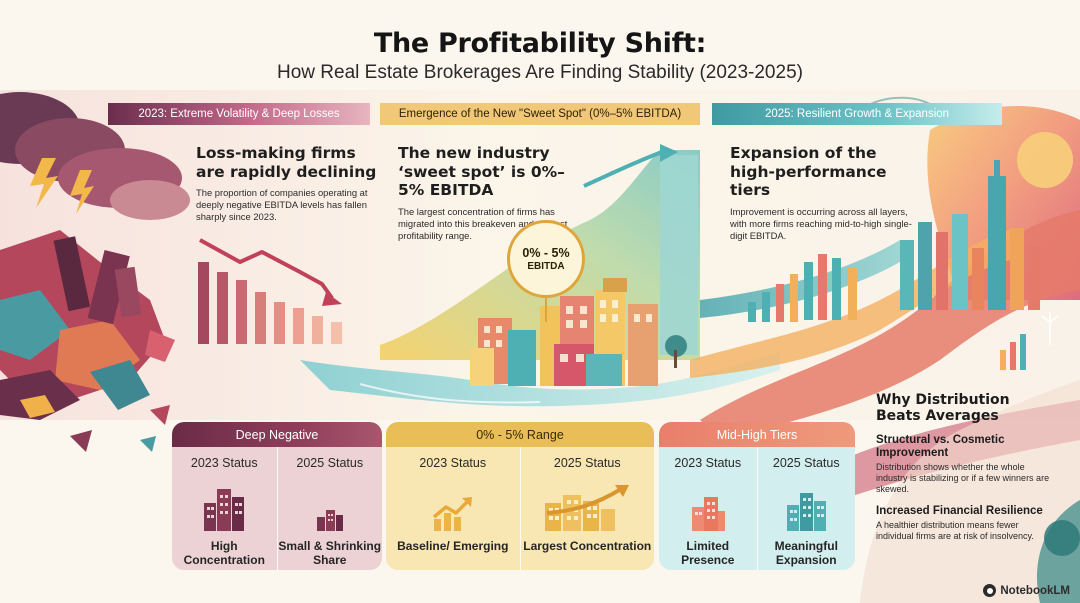  What do you see at coordinates (520, 434) in the screenshot?
I see `card-title: 0% - 5% Range` at bounding box center [520, 434].